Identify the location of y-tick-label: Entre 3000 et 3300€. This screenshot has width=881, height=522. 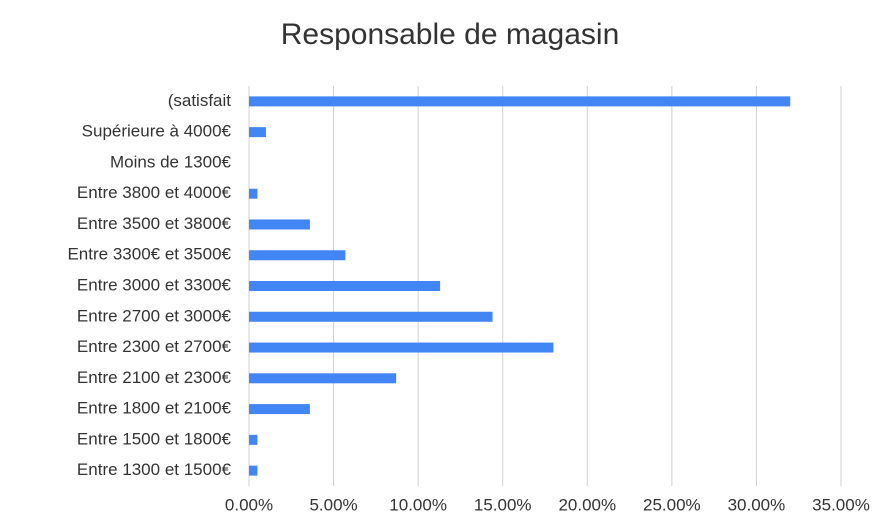
(154, 284).